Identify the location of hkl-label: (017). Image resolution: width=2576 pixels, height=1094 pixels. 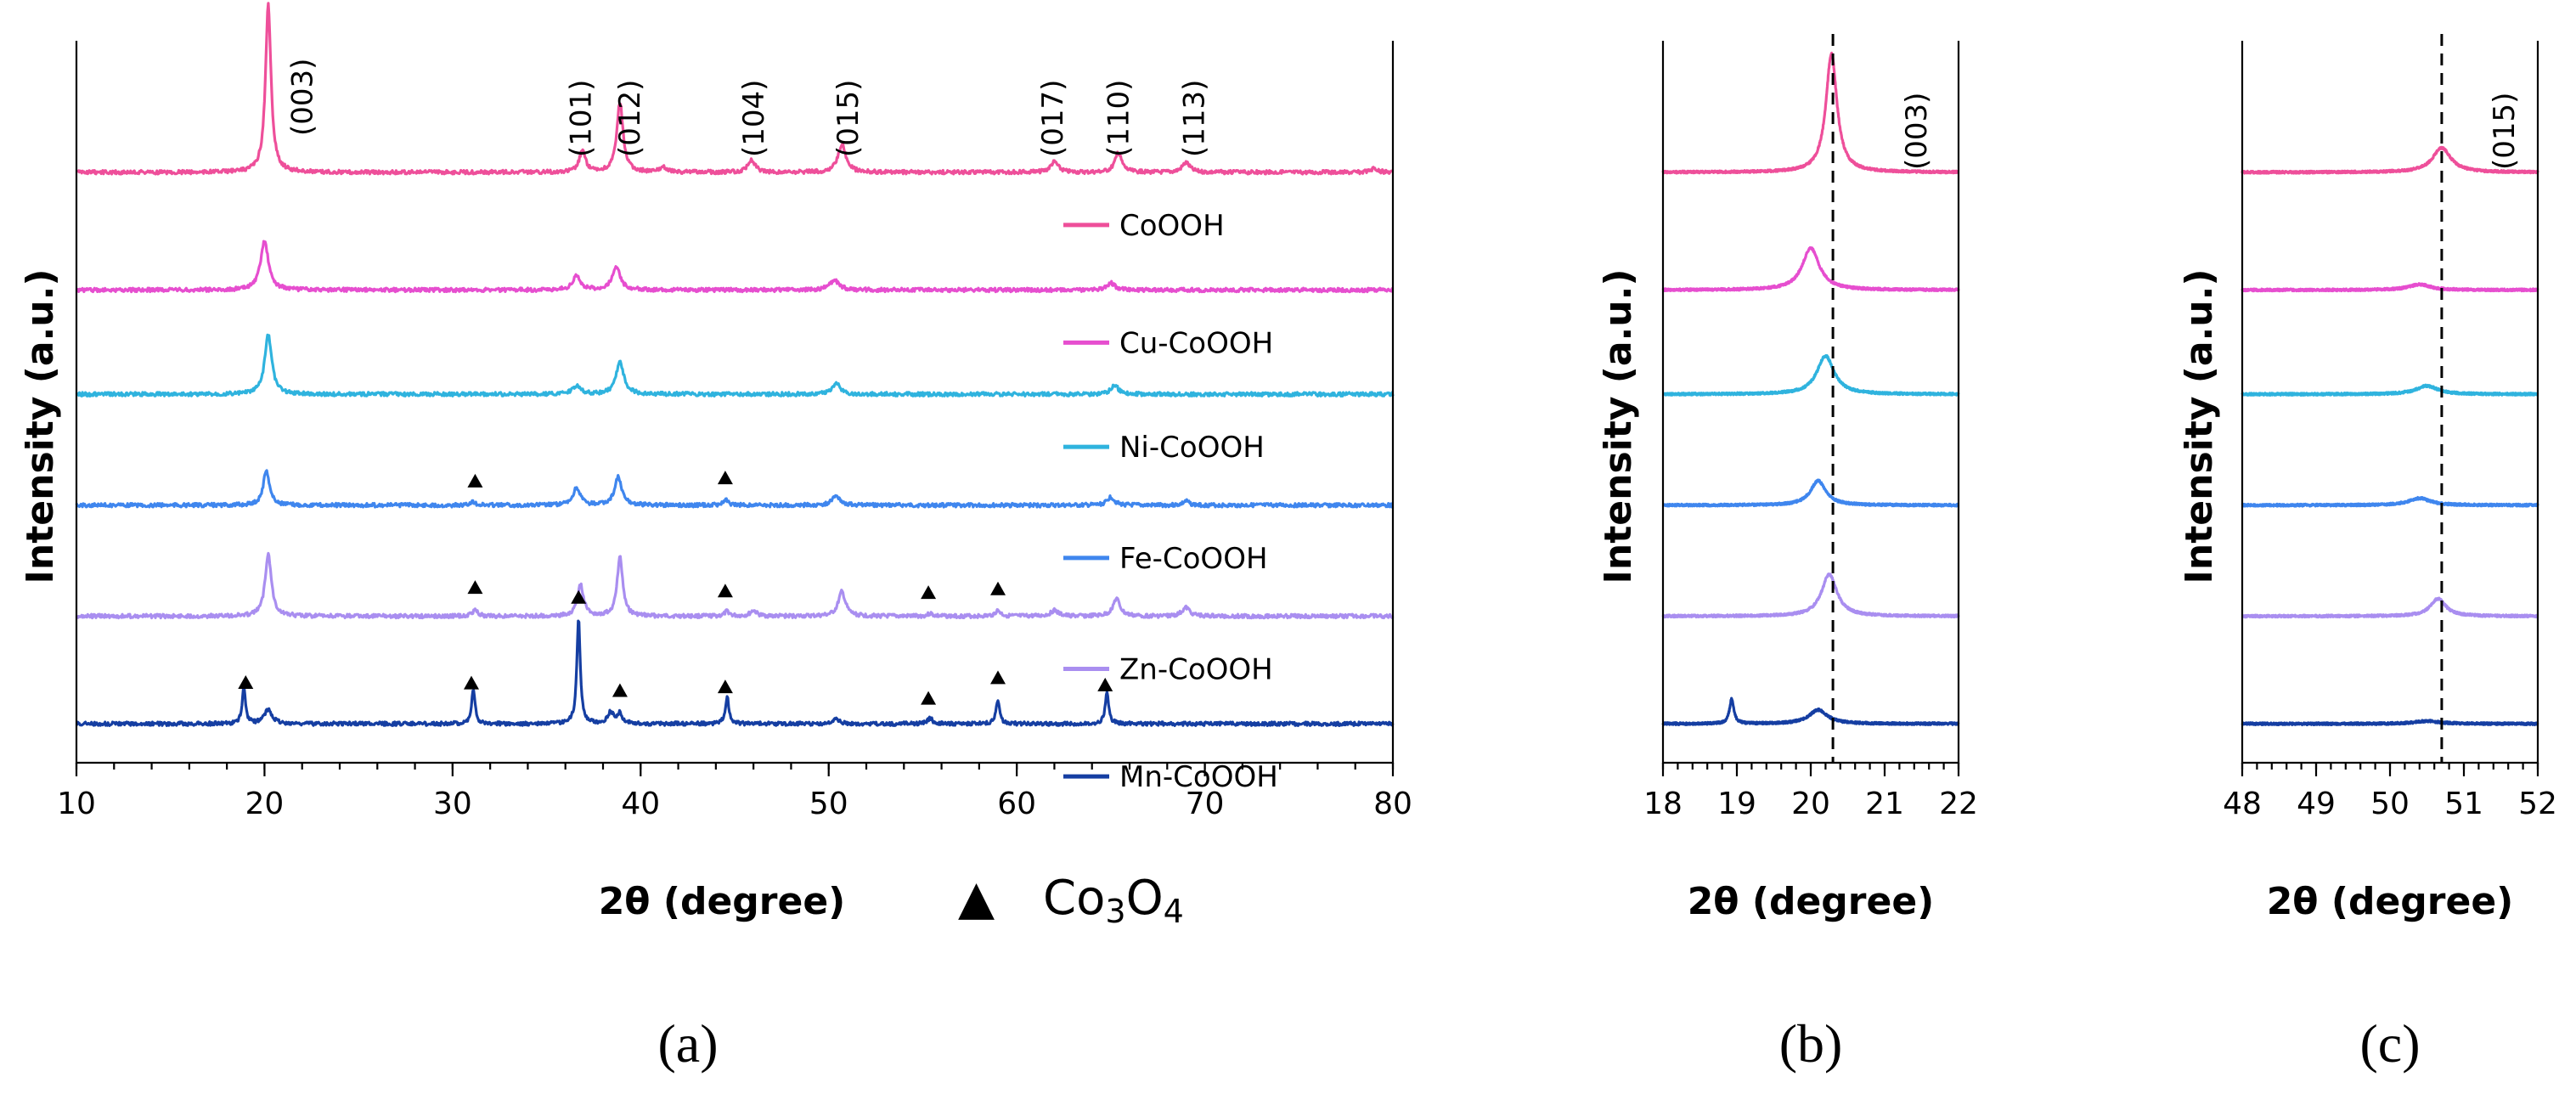
(1053, 118).